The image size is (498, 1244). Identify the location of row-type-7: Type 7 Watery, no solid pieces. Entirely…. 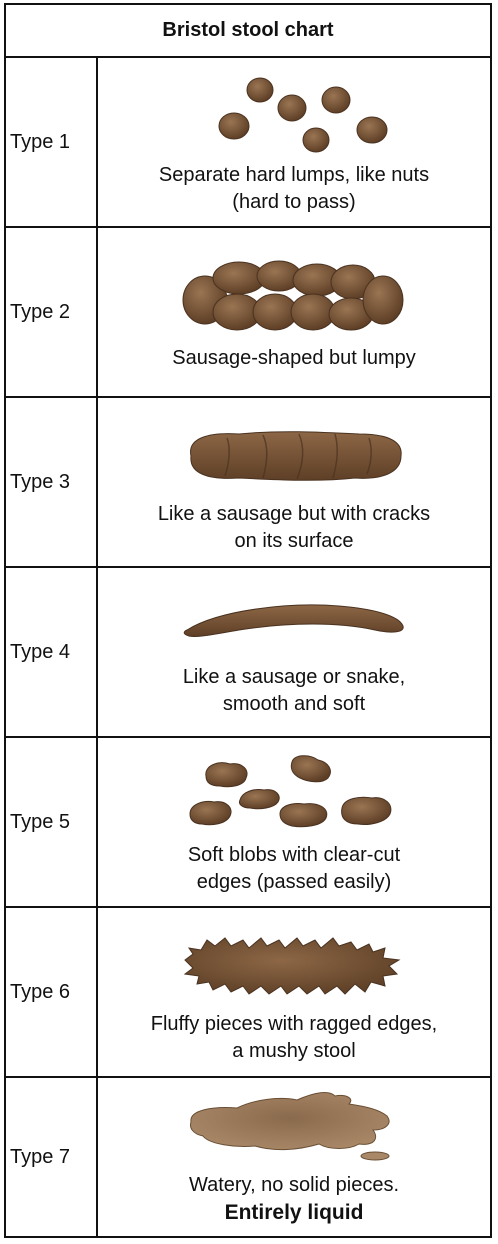
(248, 1157).